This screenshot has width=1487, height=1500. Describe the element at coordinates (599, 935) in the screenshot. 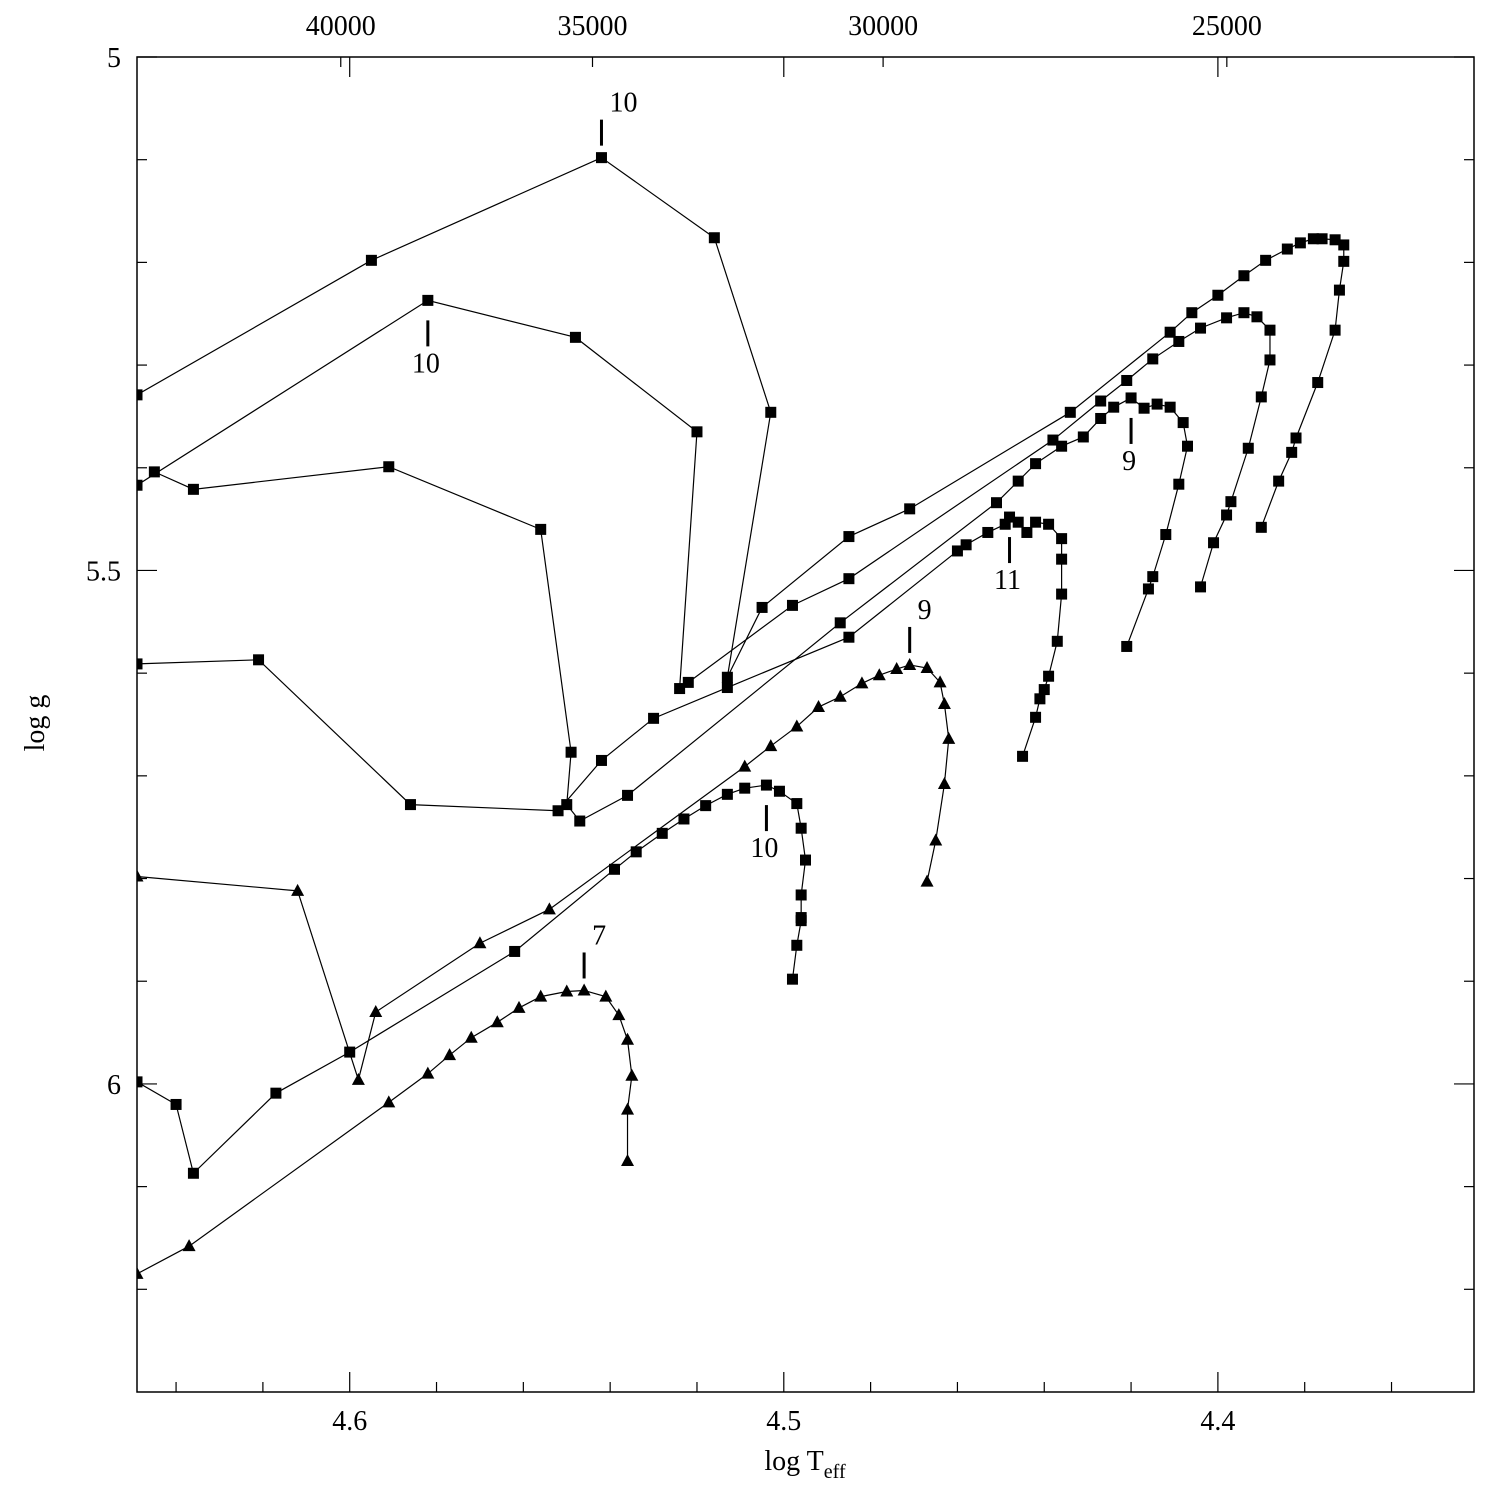

I see `annotation-label: 7` at that location.